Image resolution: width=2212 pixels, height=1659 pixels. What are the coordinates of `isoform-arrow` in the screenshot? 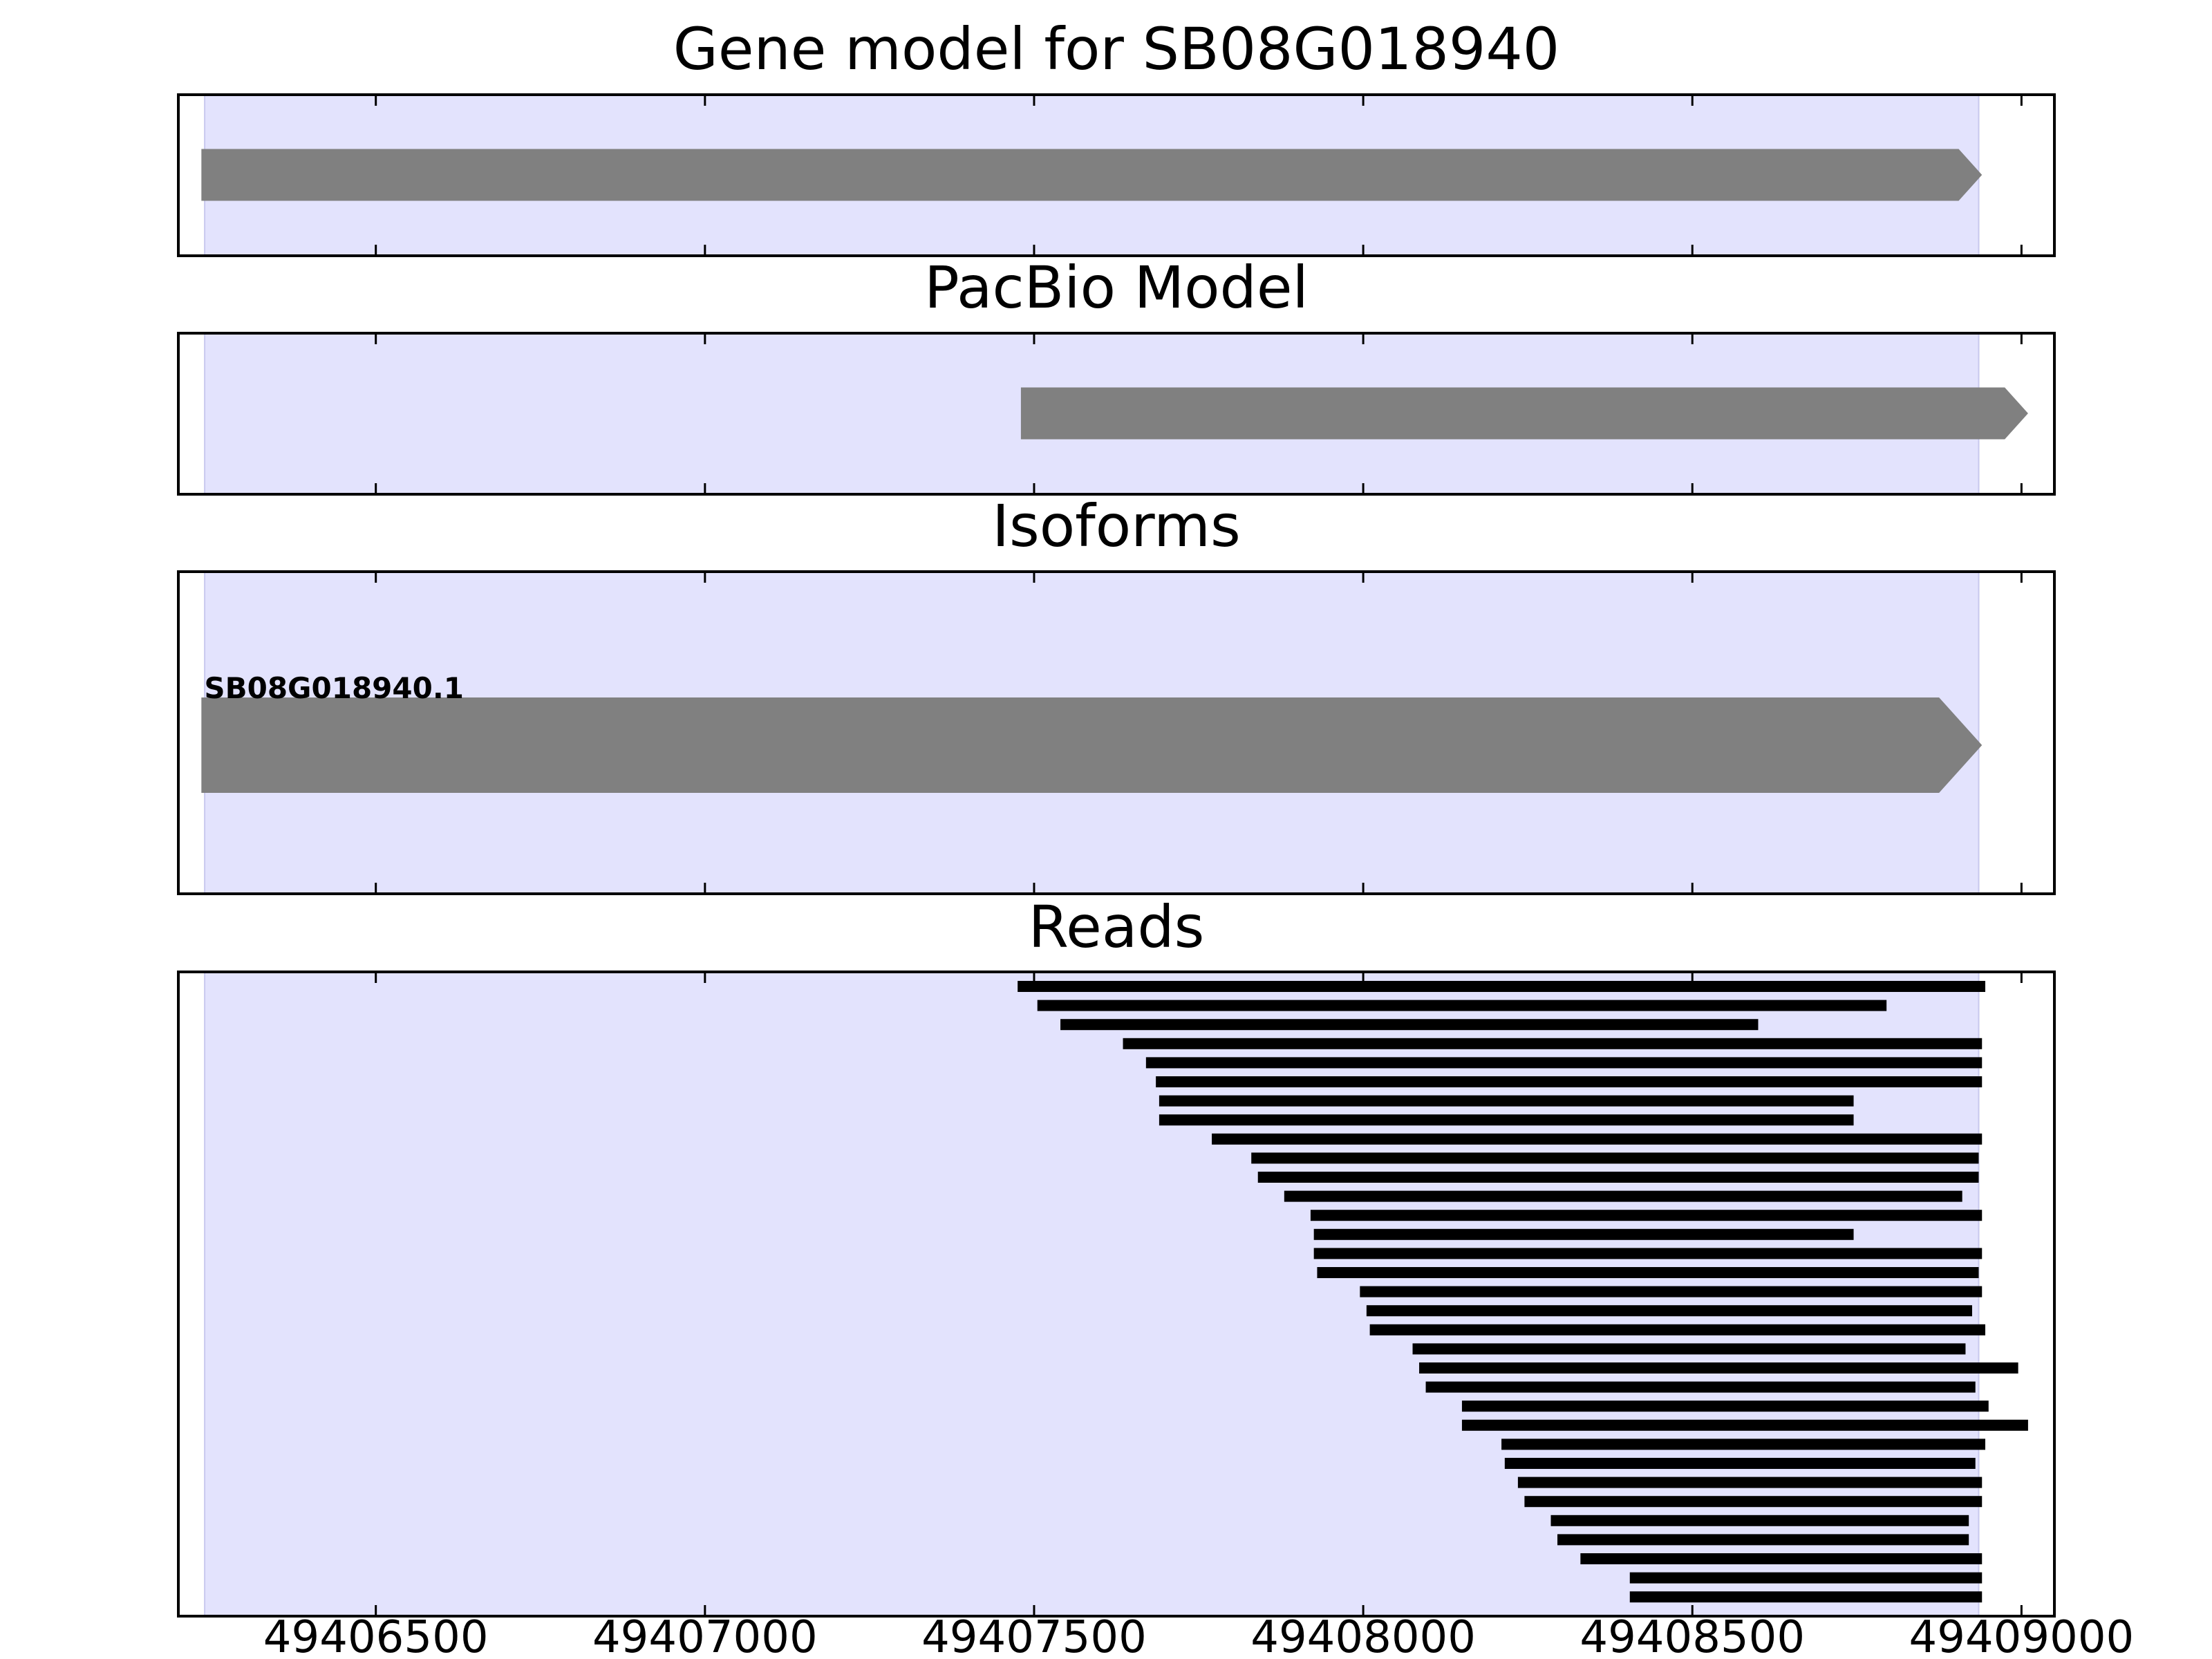 It's located at (1092, 745).